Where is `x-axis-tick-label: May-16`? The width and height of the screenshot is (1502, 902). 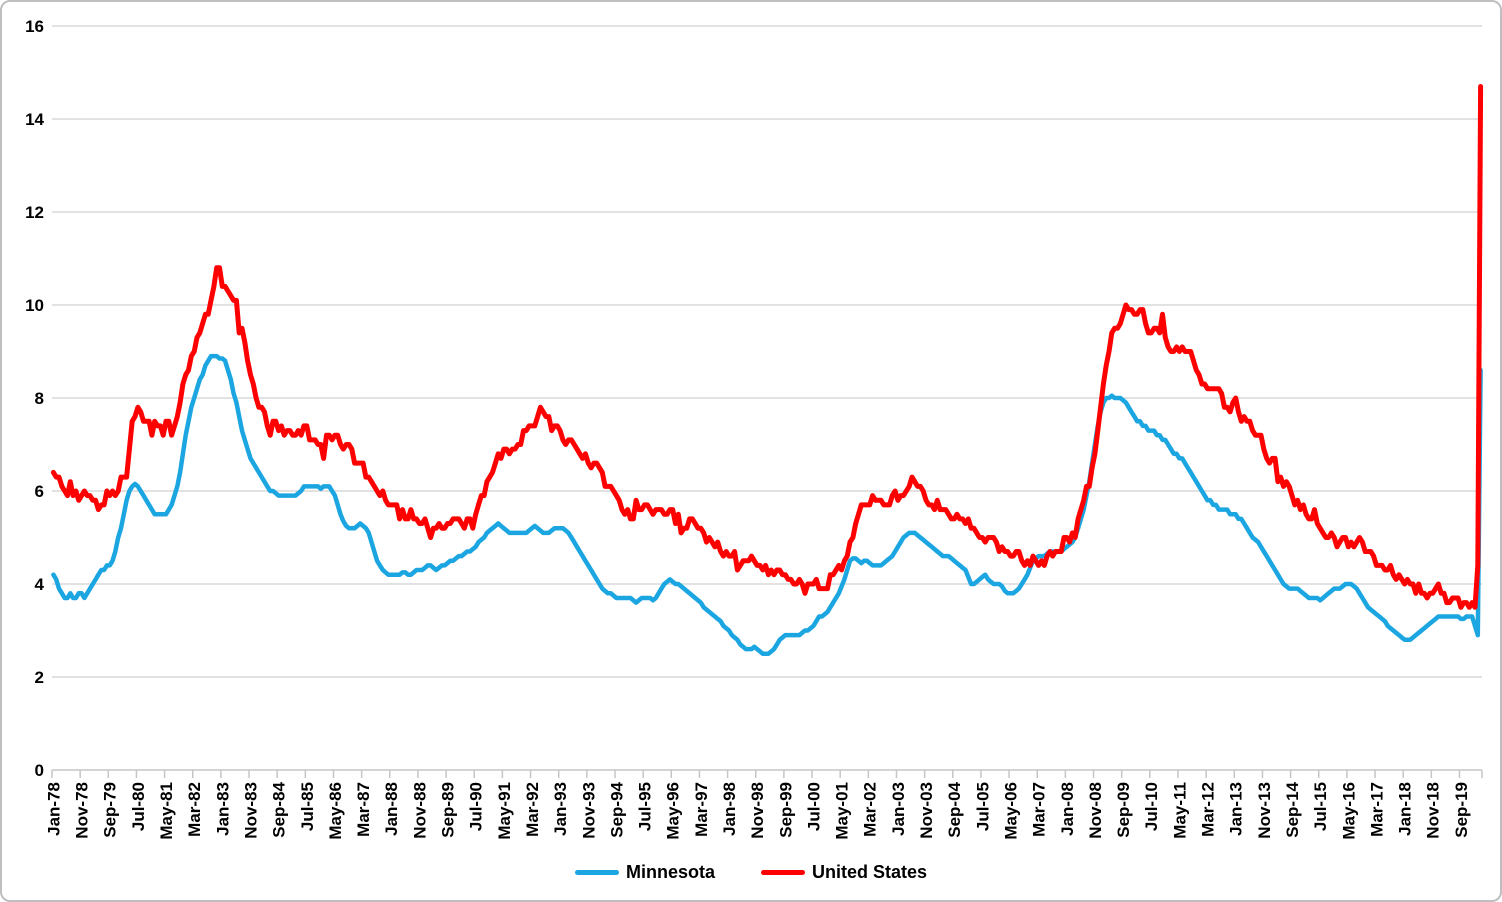
x-axis-tick-label: May-16 is located at coordinates (1348, 811).